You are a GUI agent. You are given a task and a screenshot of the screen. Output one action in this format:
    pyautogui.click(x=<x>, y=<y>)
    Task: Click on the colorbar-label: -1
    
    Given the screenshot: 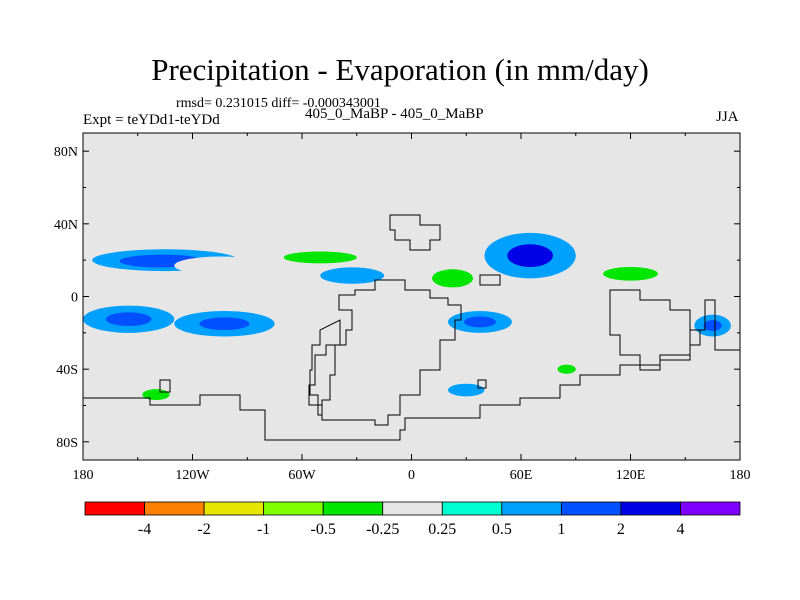 What is the action you would take?
    pyautogui.click(x=263, y=529)
    